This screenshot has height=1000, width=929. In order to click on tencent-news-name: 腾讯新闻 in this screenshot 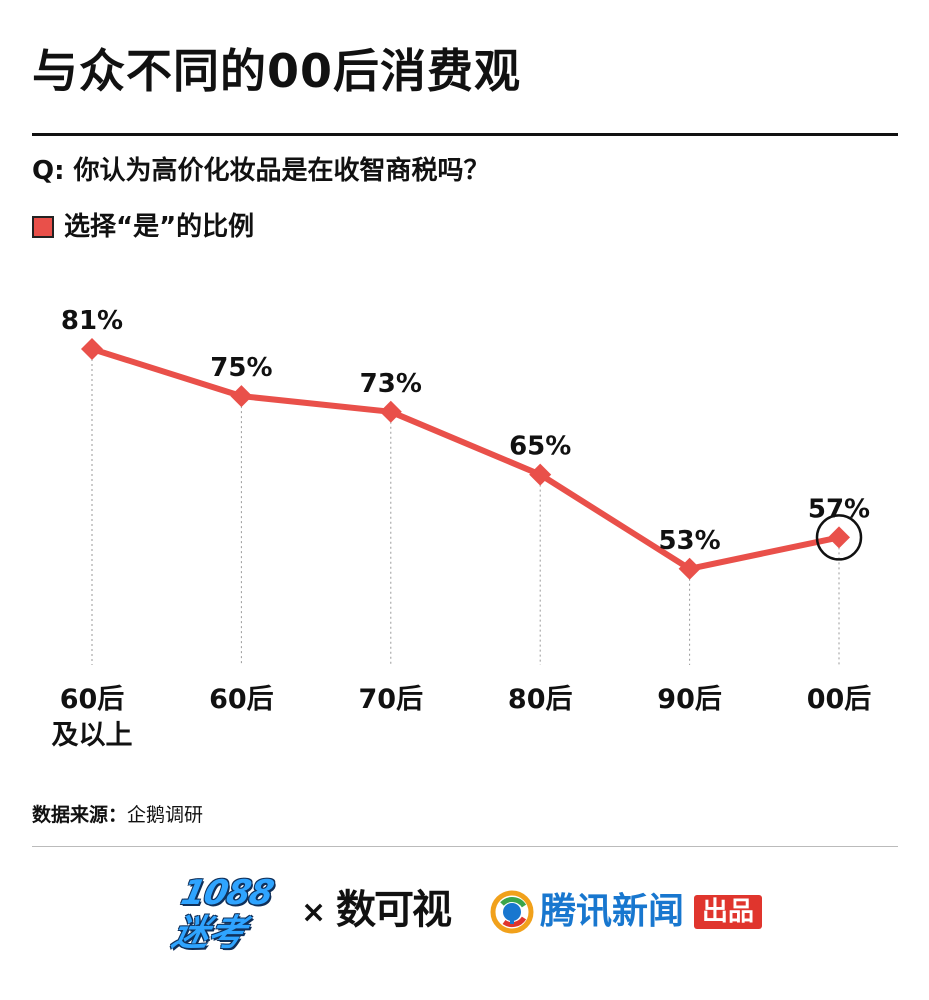, I will do `click(612, 911)`.